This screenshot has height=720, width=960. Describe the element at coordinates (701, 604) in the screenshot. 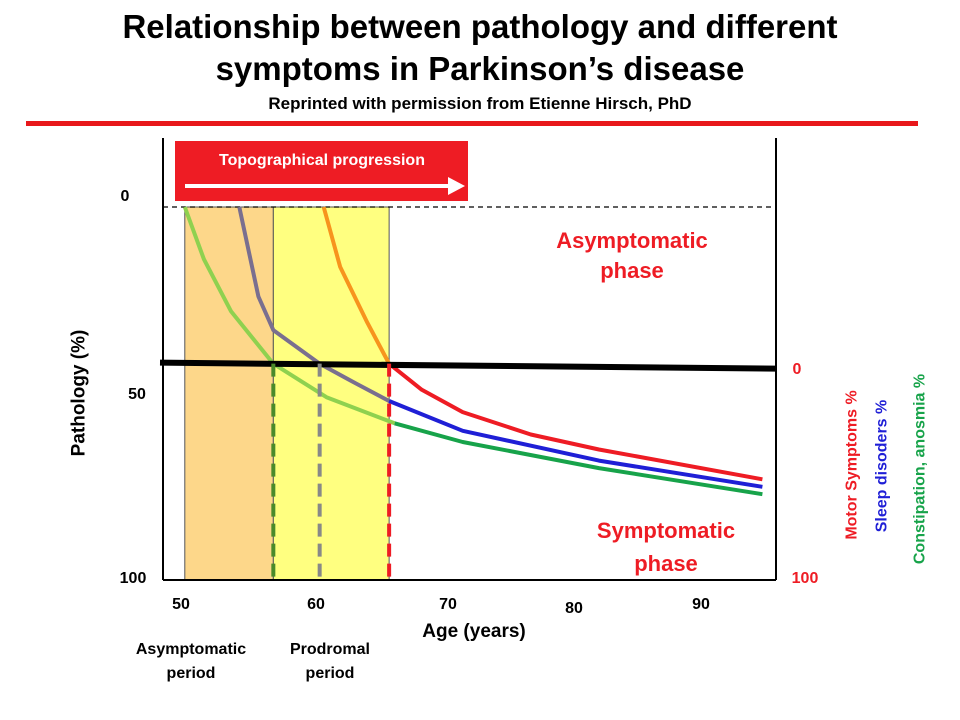

I see `x-tick-label: 90` at that location.